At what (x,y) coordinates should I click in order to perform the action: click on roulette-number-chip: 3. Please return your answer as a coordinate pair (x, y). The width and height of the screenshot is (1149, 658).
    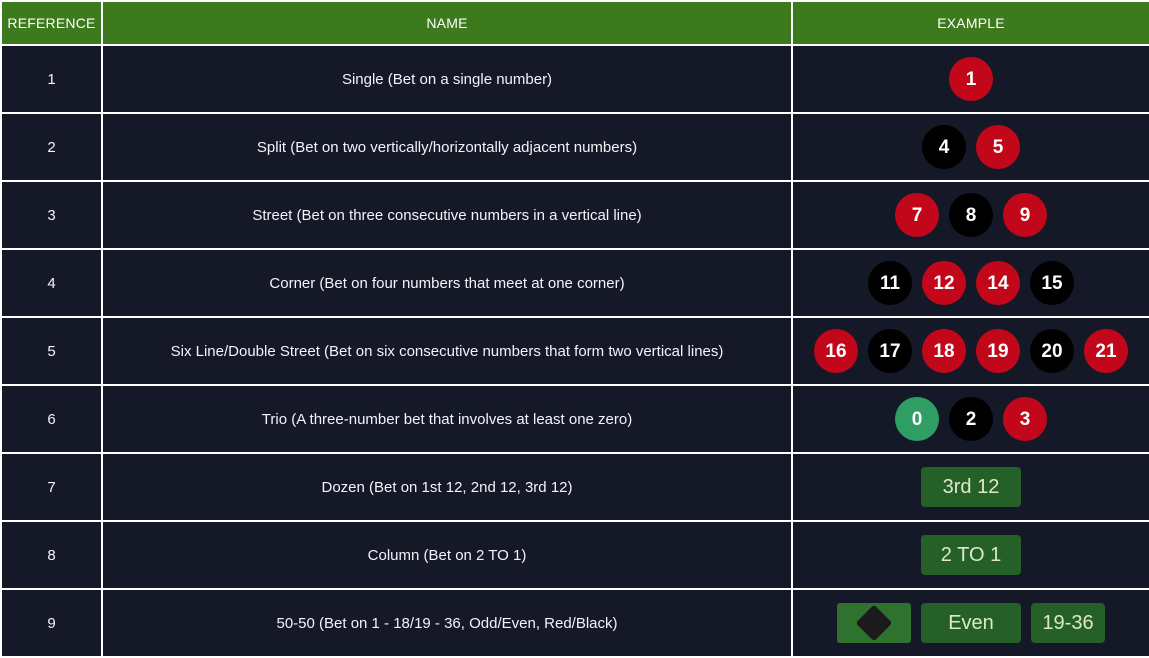
    Looking at the image, I should click on (1025, 419).